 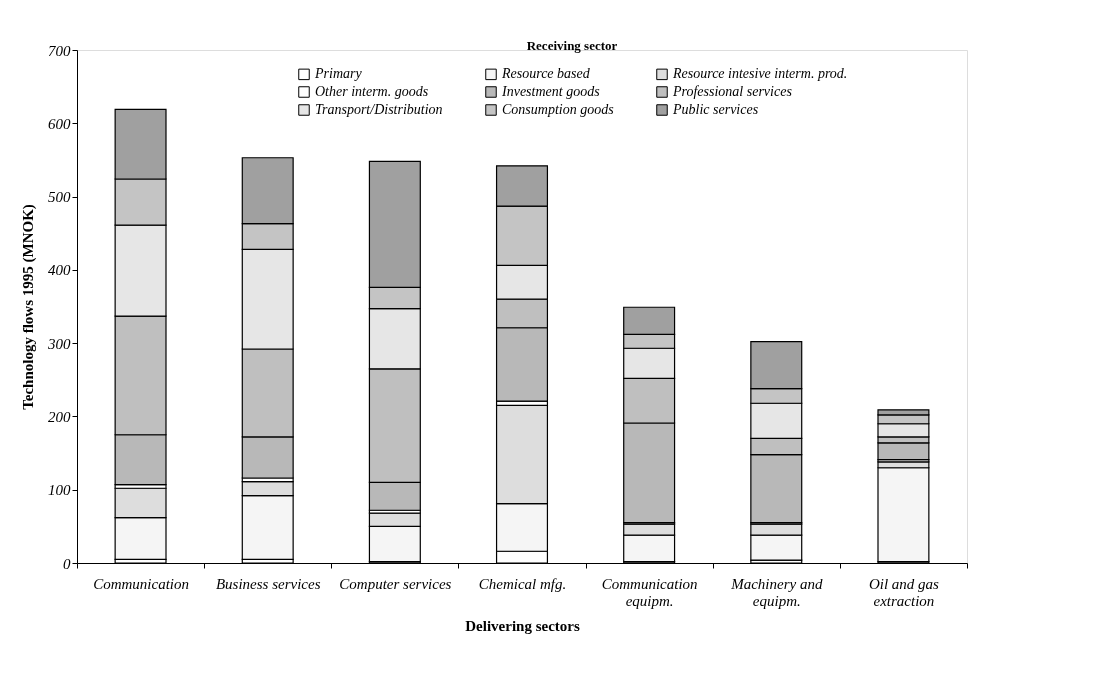 What do you see at coordinates (59, 270) in the screenshot?
I see `y-tick-label: 400` at bounding box center [59, 270].